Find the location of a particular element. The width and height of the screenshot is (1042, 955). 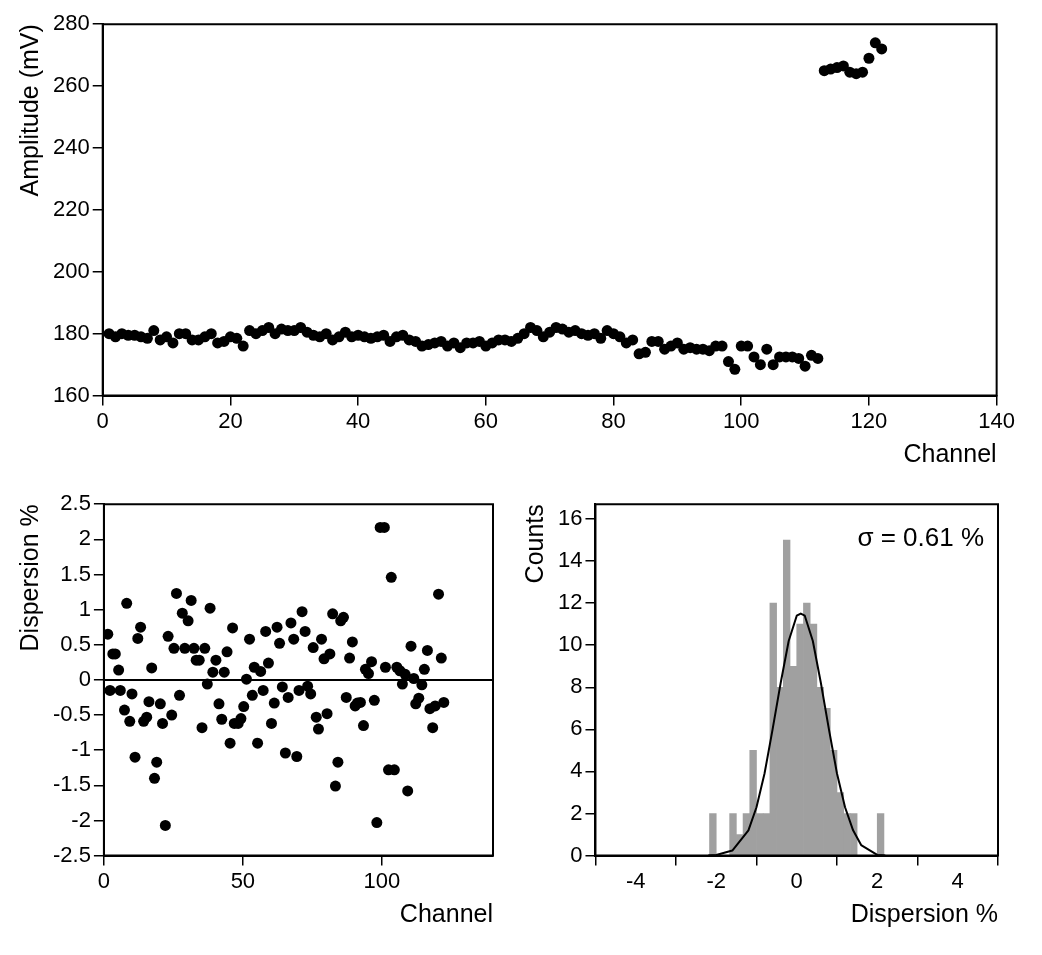

y-tick-label: 240 is located at coordinates (71, 147).